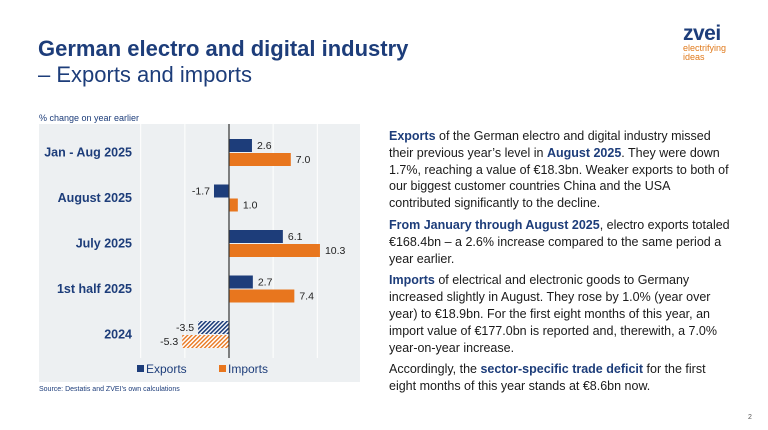  What do you see at coordinates (584, 152) in the screenshot?
I see `bold-text: August 2025` at bounding box center [584, 152].